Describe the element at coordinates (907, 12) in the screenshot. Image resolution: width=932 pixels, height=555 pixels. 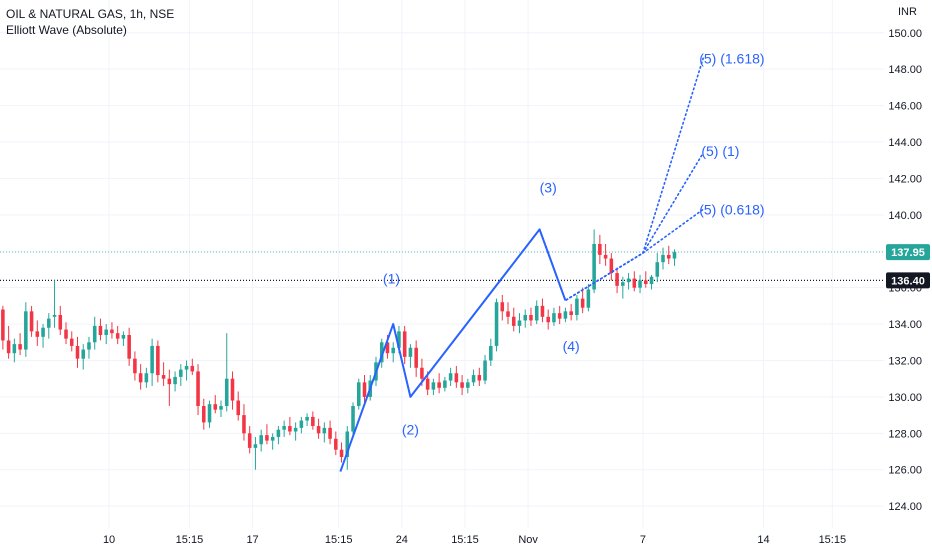
I see `currency-label: INR` at that location.